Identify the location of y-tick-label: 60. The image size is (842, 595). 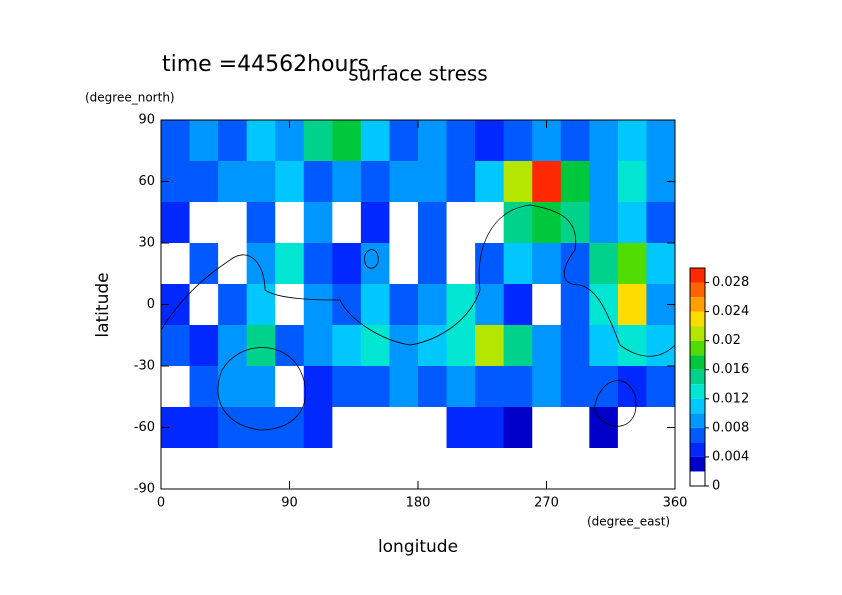
(146, 181).